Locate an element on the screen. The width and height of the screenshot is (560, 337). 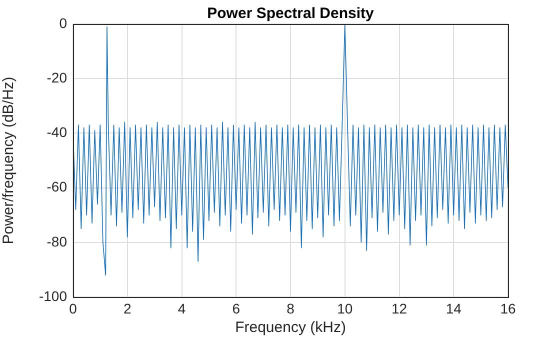
x-tick-label: 8 is located at coordinates (290, 308).